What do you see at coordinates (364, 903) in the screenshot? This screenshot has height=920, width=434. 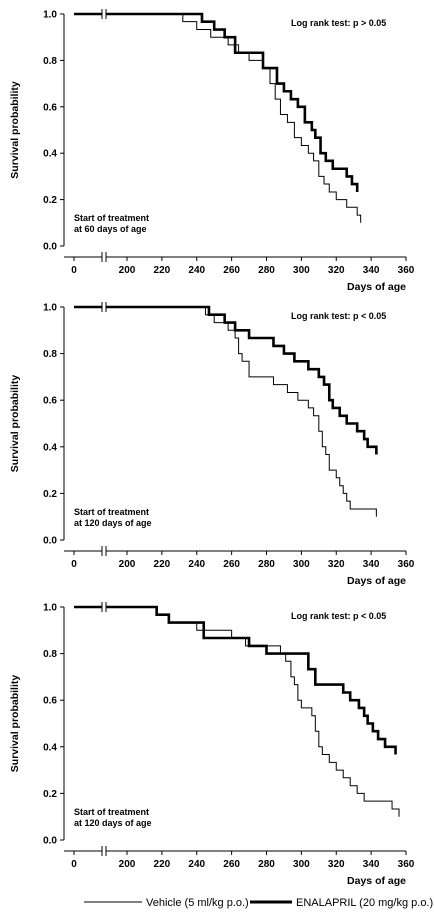 I see `legend-label-enalapril: ENALAPRIL (20 mg/kg p.o.)` at bounding box center [364, 903].